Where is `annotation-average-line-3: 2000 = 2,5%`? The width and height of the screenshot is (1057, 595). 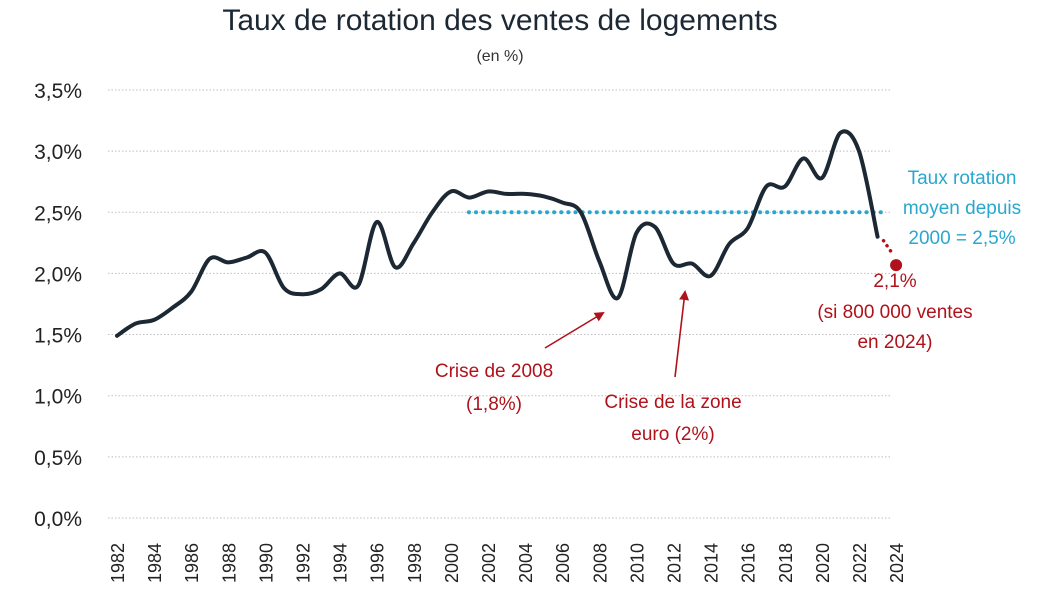
annotation-average-line-3: 2000 = 2,5% is located at coordinates (961, 238).